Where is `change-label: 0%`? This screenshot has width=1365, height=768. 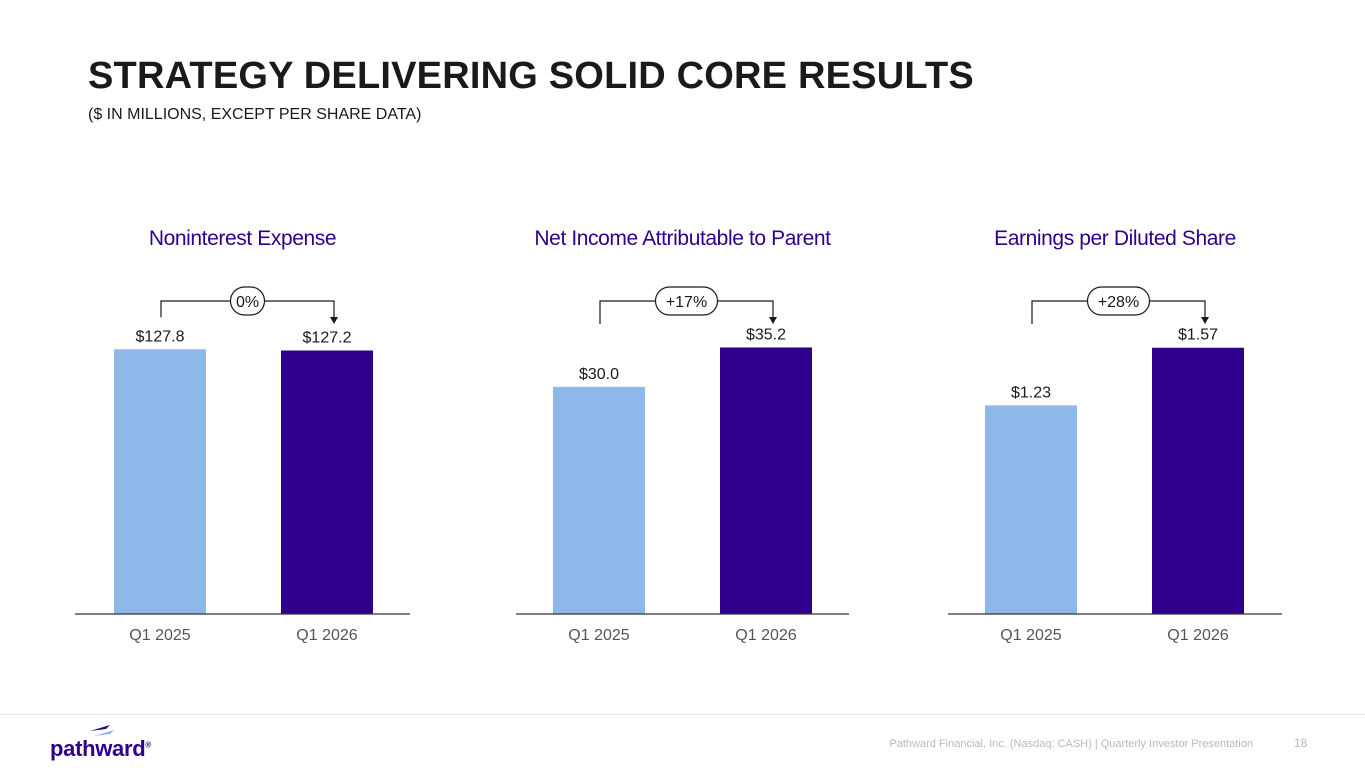 change-label: 0% is located at coordinates (247, 302).